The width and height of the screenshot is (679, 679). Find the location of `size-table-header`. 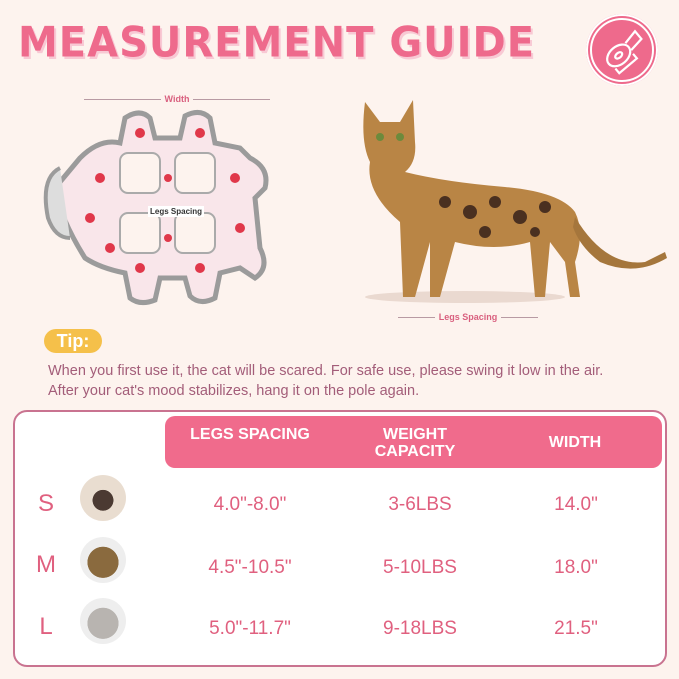

size-table-header is located at coordinates (413, 442).